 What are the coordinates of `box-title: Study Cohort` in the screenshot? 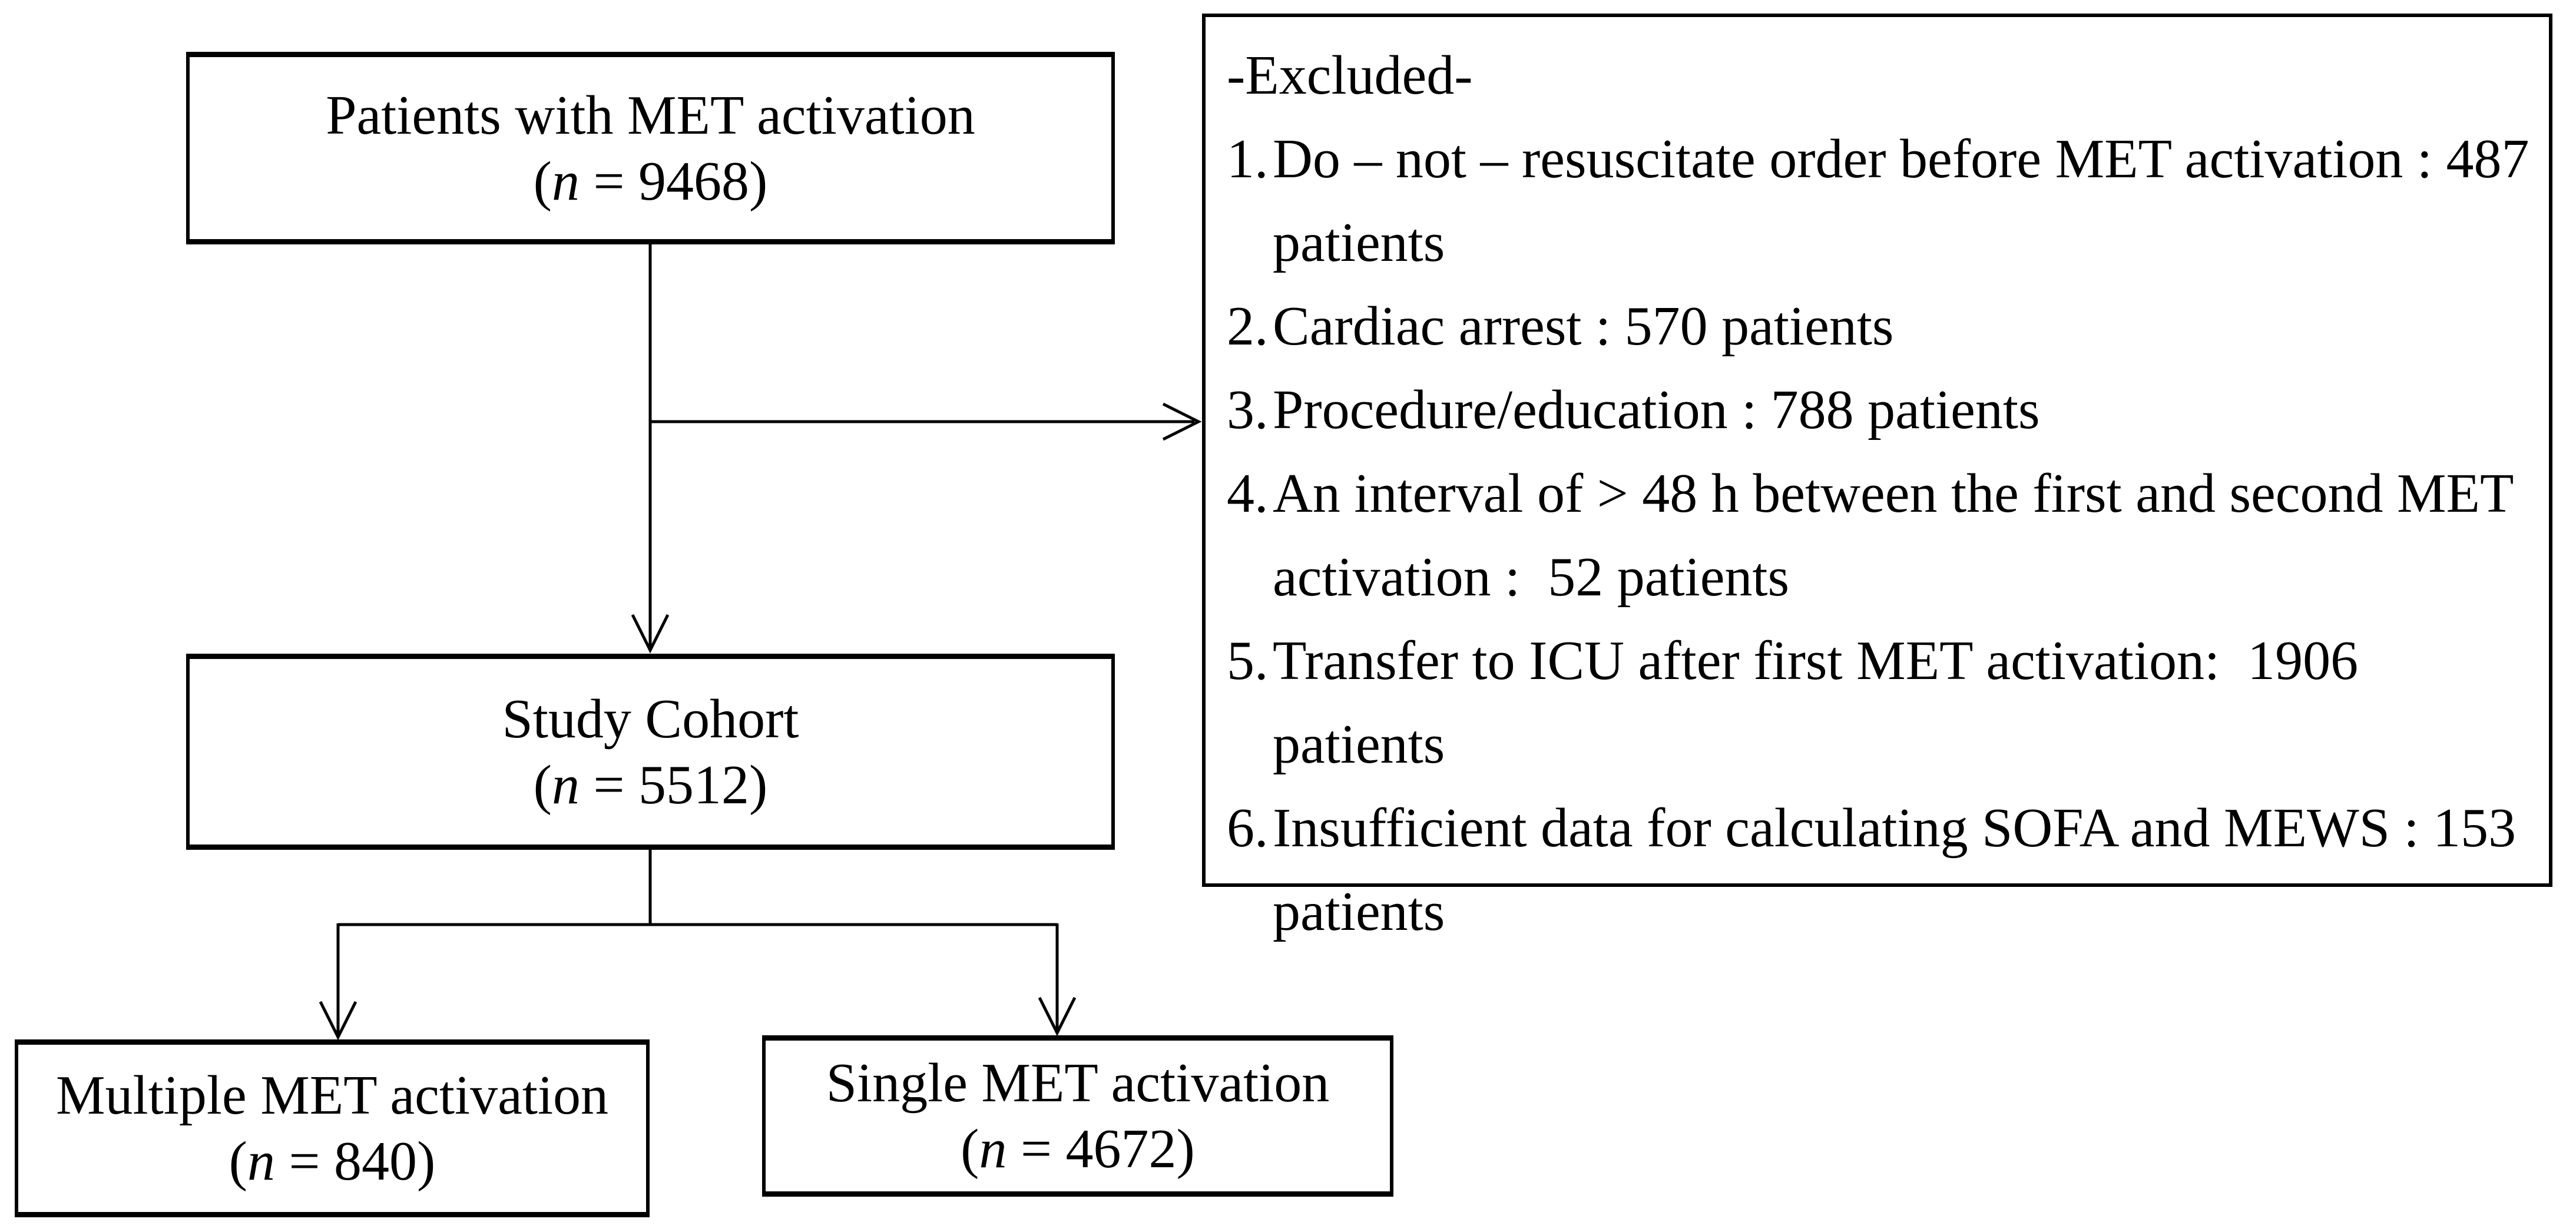 It's located at (650, 719).